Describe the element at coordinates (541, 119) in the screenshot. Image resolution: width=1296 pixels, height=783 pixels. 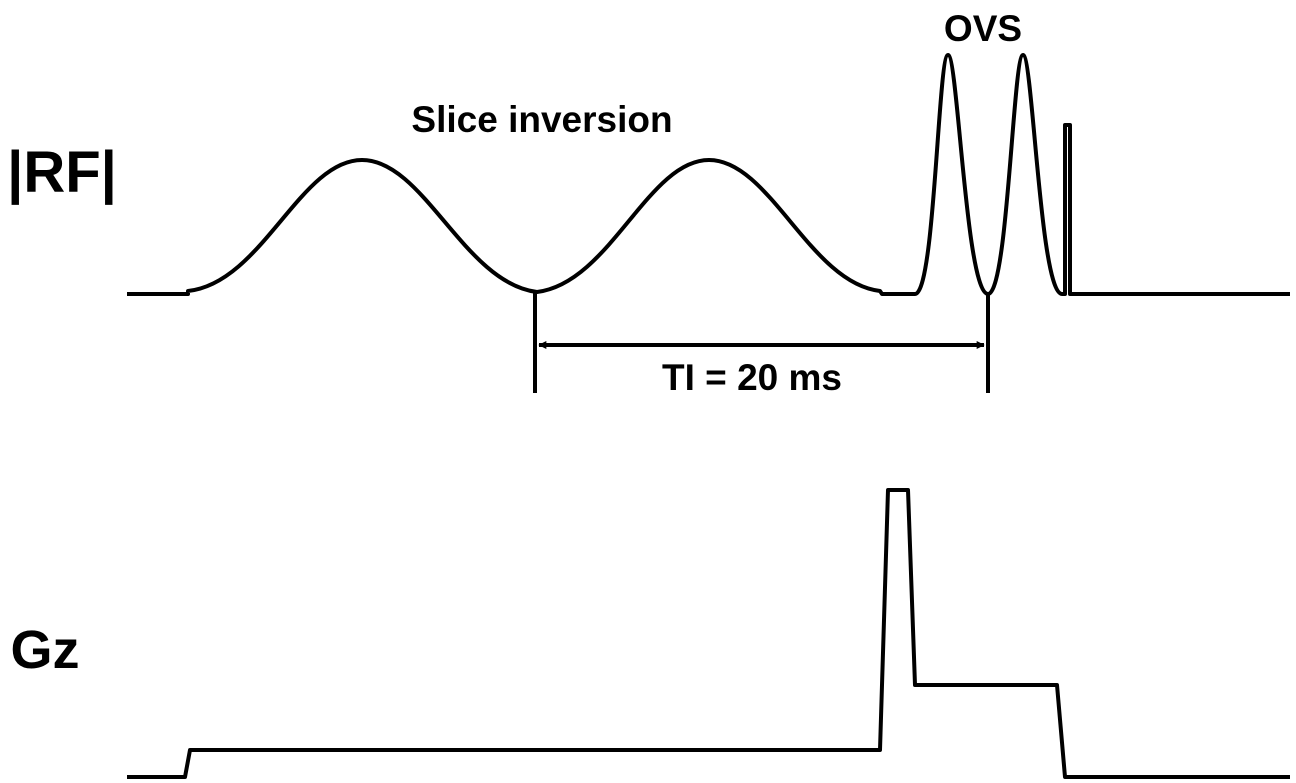
I see `slice-inversion-label: Slice inversion` at that location.